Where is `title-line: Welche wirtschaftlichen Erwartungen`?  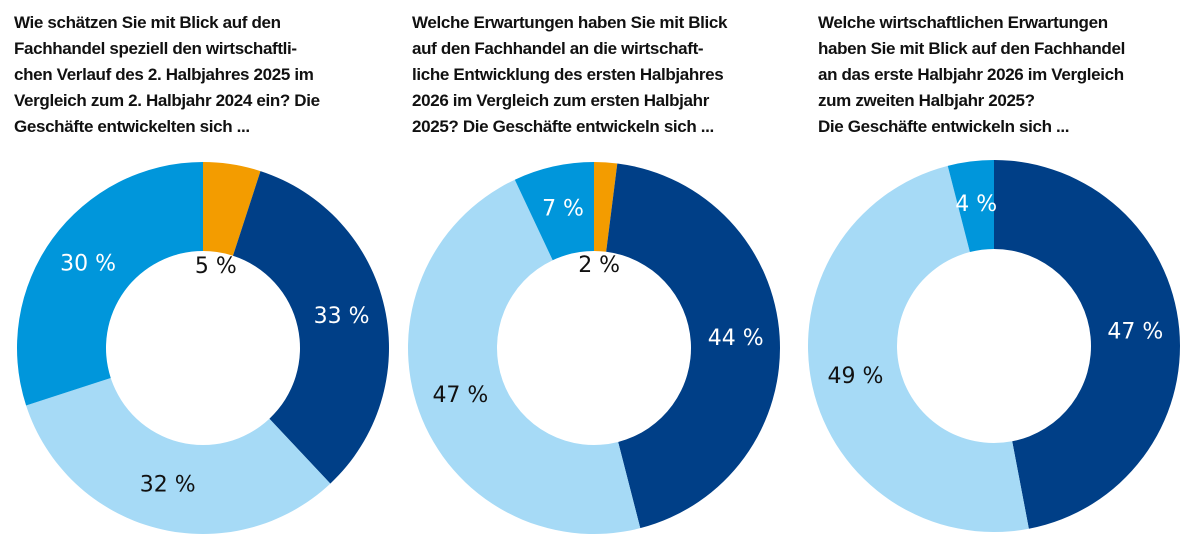 title-line: Welche wirtschaftlichen Erwartungen is located at coordinates (963, 22).